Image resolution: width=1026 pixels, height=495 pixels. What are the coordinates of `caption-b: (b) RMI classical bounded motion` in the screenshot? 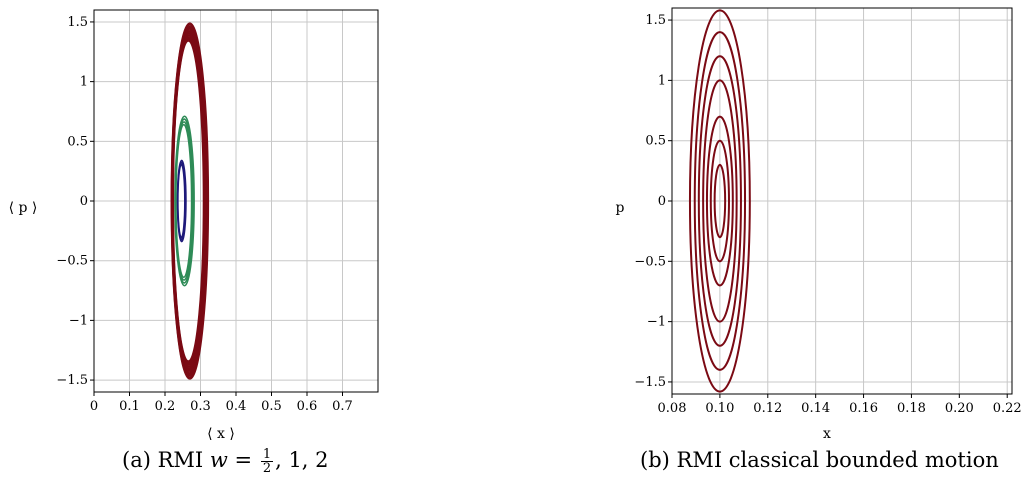 It's located at (819, 460).